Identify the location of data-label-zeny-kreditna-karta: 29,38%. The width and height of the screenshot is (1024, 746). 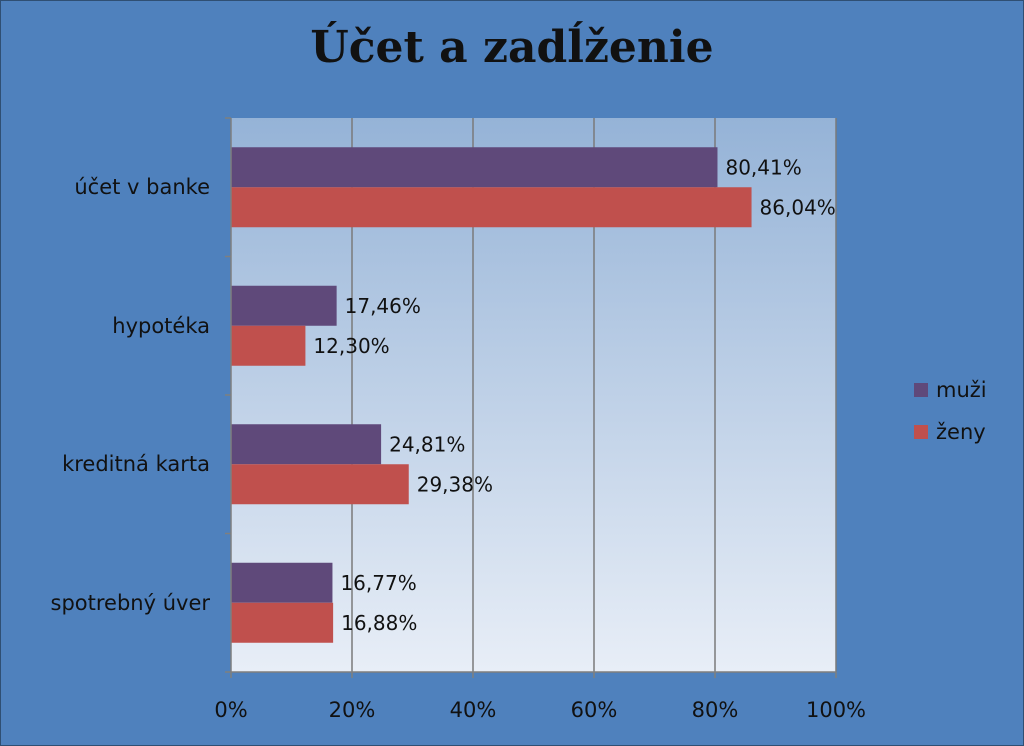
(455, 484).